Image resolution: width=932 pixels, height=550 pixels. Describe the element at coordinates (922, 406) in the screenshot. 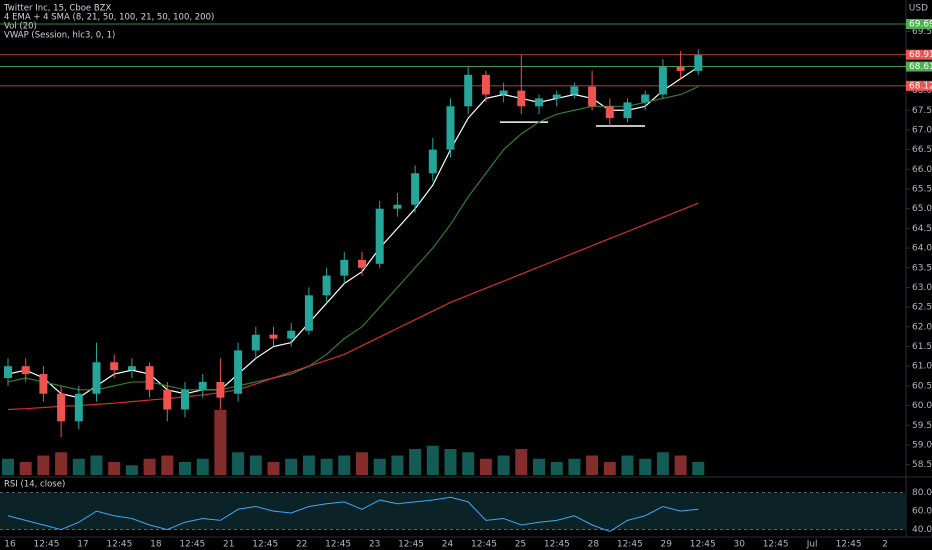

I see `y-tick-label: 60.00` at that location.